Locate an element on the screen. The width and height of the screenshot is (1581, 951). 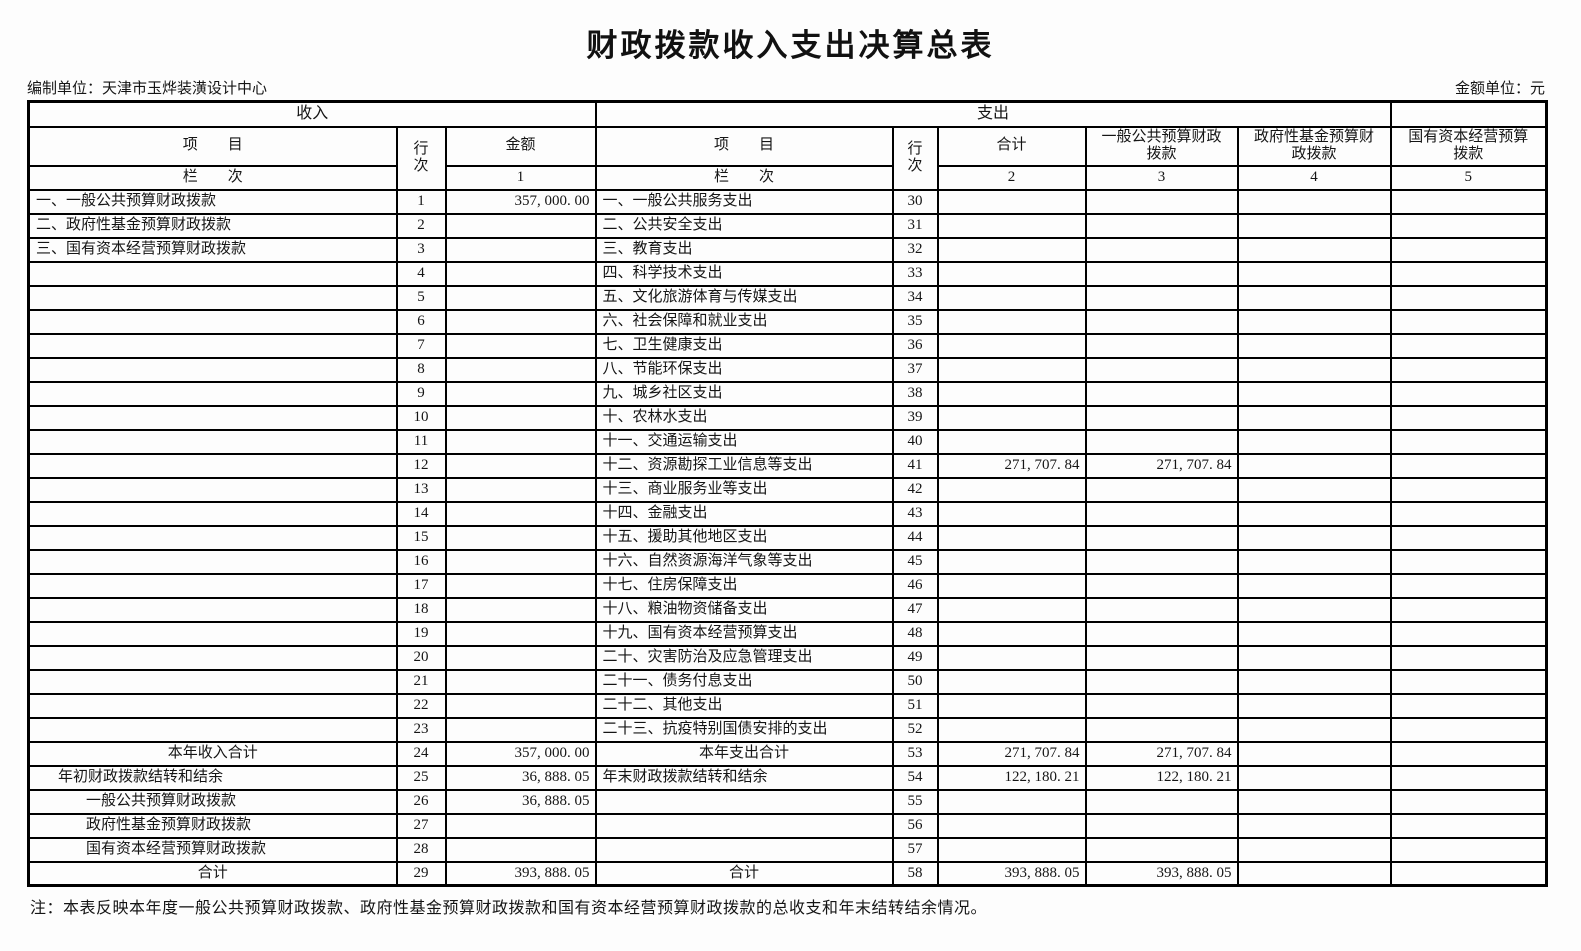
table-row: 国有资本经营预算财政拨款 28 57 is located at coordinates (787, 849).